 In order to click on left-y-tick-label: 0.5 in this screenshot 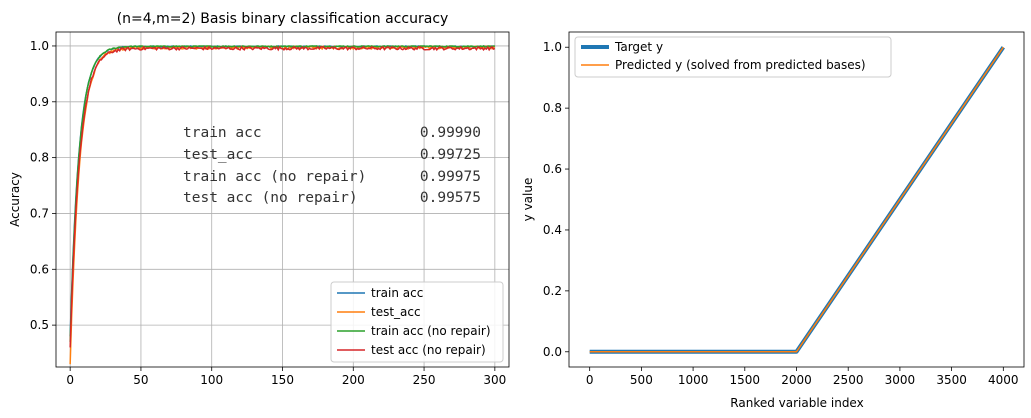, I will do `click(39, 325)`.